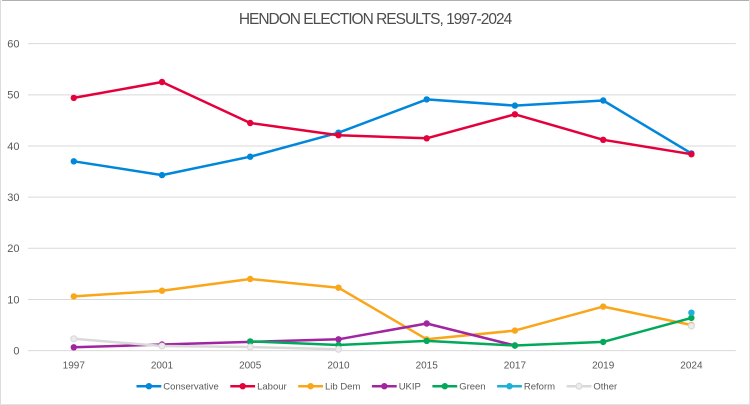 The width and height of the screenshot is (750, 405). Describe the element at coordinates (13, 96) in the screenshot. I see `svg-text: 50` at that location.